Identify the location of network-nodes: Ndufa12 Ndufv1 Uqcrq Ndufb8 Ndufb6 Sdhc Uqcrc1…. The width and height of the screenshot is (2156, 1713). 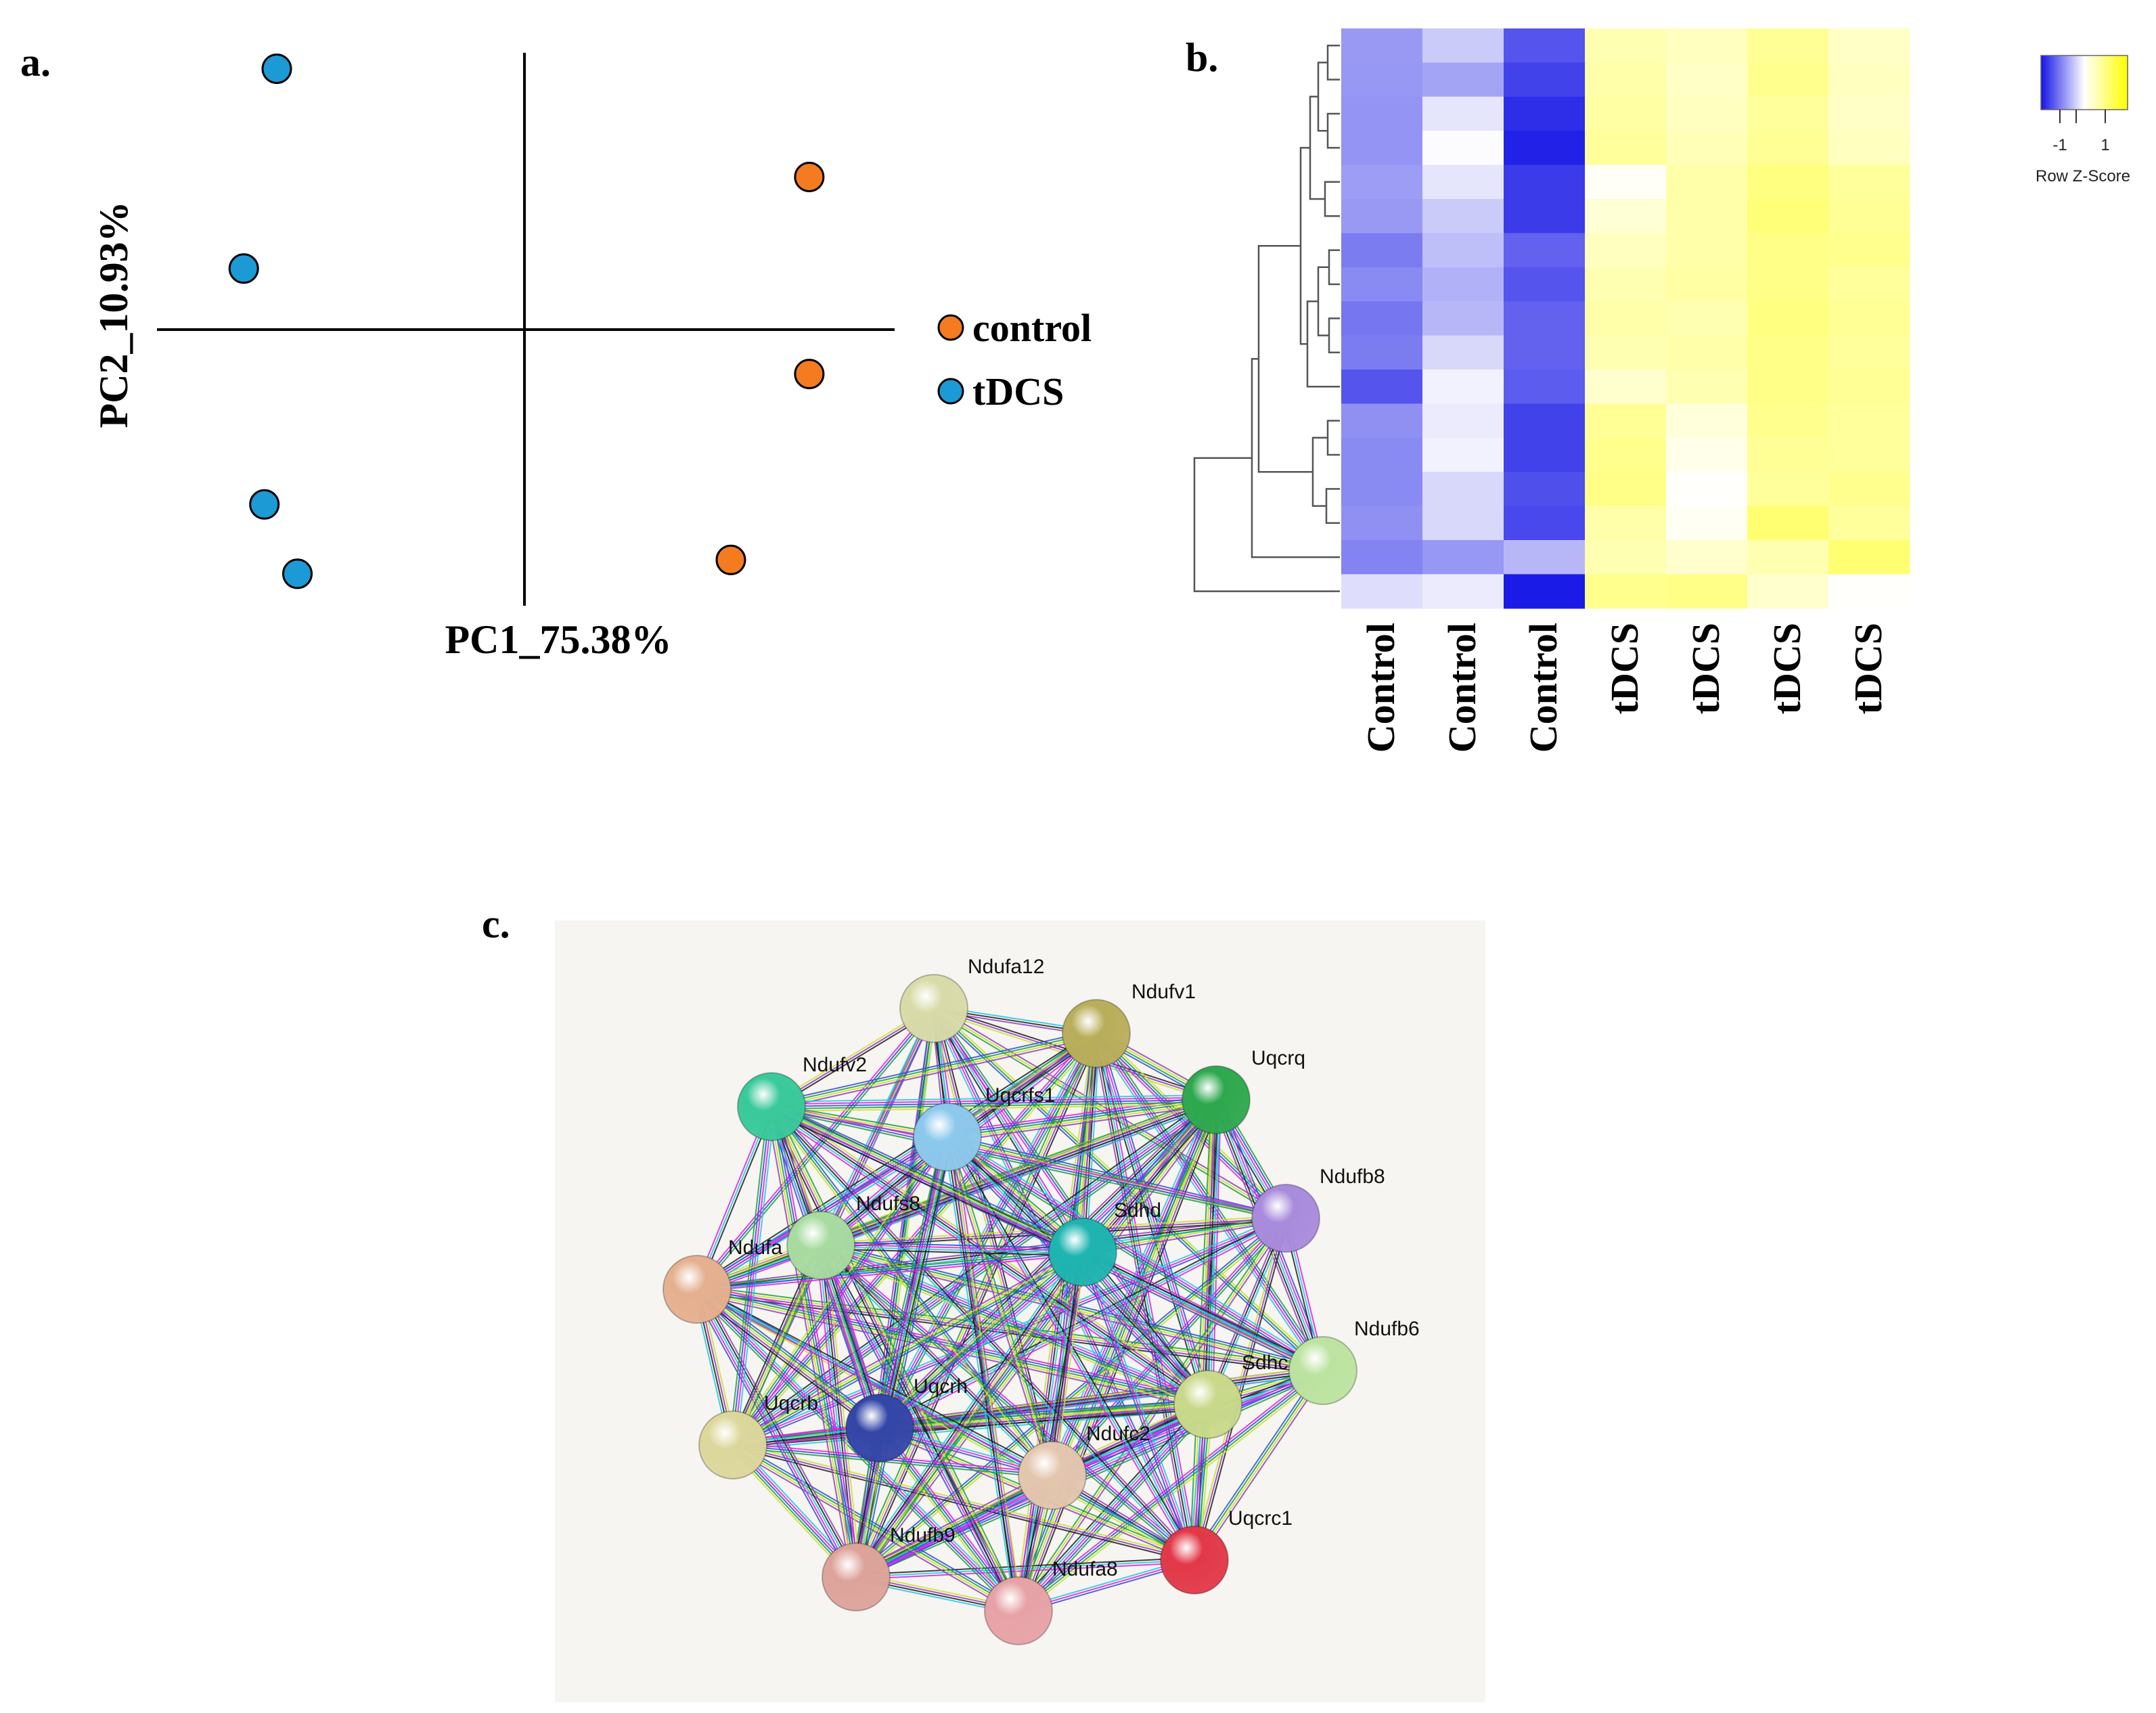
(1041, 1300).